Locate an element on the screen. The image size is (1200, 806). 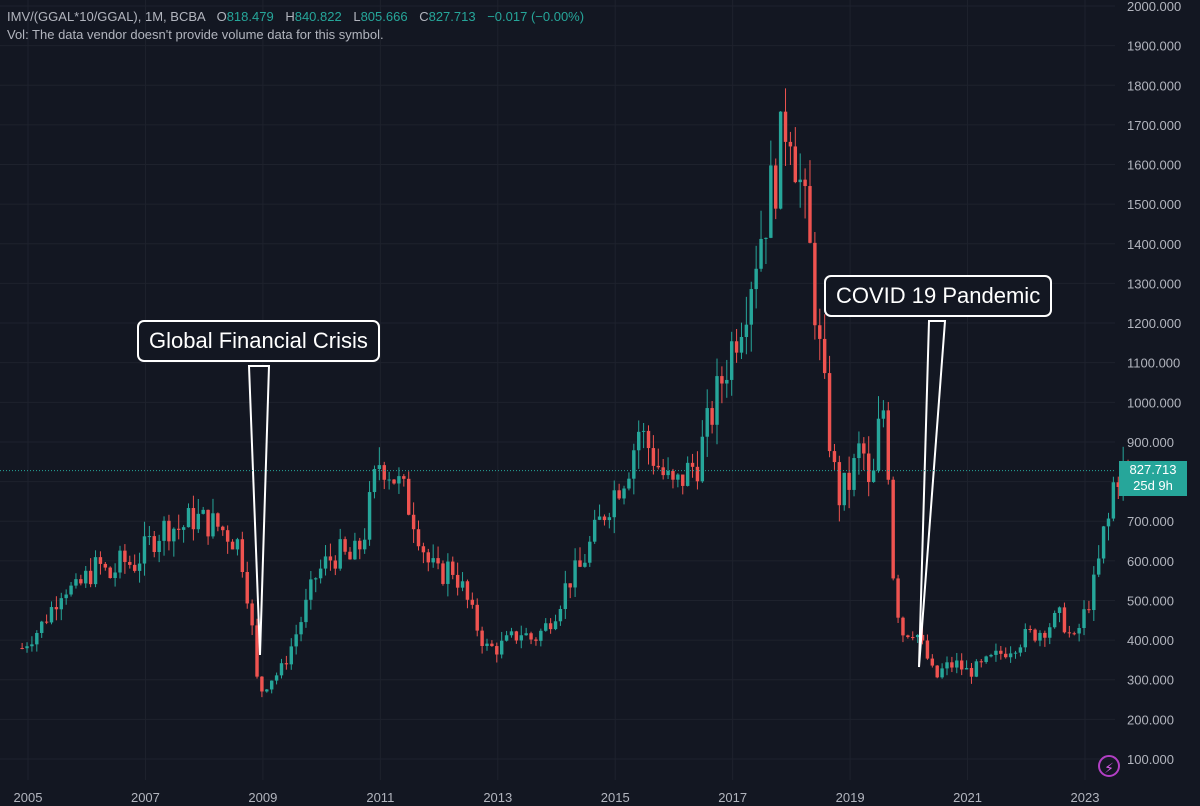
legend-symbol: IMV/(GGAL*10/GGAL), 1M, BCBA is located at coordinates (106, 16).